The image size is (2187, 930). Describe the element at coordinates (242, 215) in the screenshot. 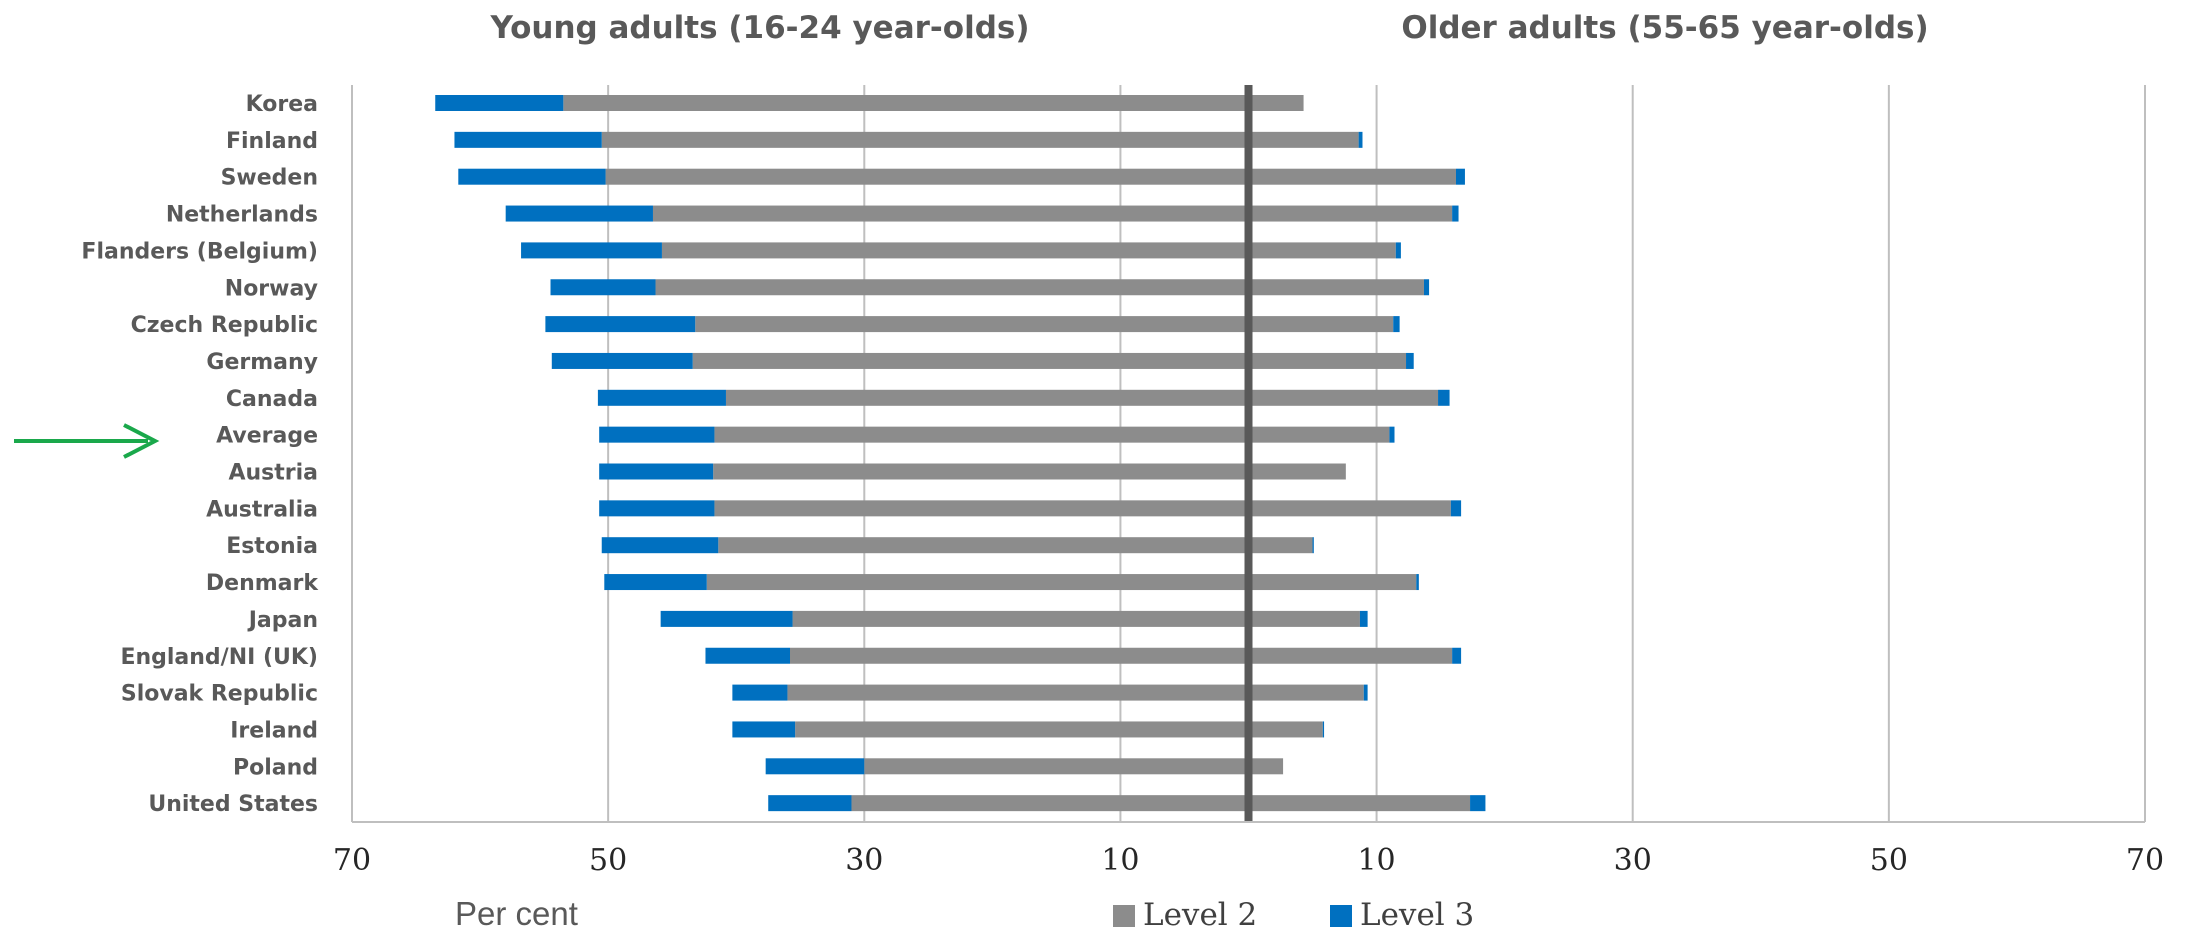

I see `category-label: Netherlands` at that location.